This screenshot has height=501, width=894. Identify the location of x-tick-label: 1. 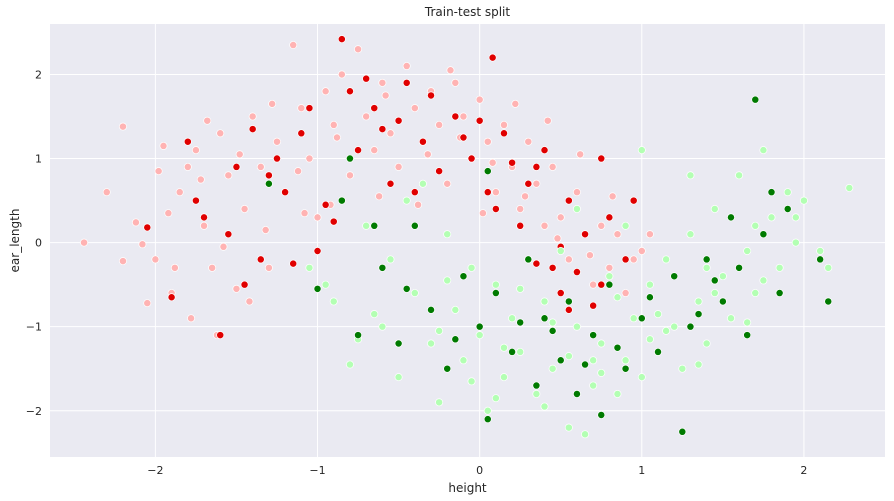
(641, 470).